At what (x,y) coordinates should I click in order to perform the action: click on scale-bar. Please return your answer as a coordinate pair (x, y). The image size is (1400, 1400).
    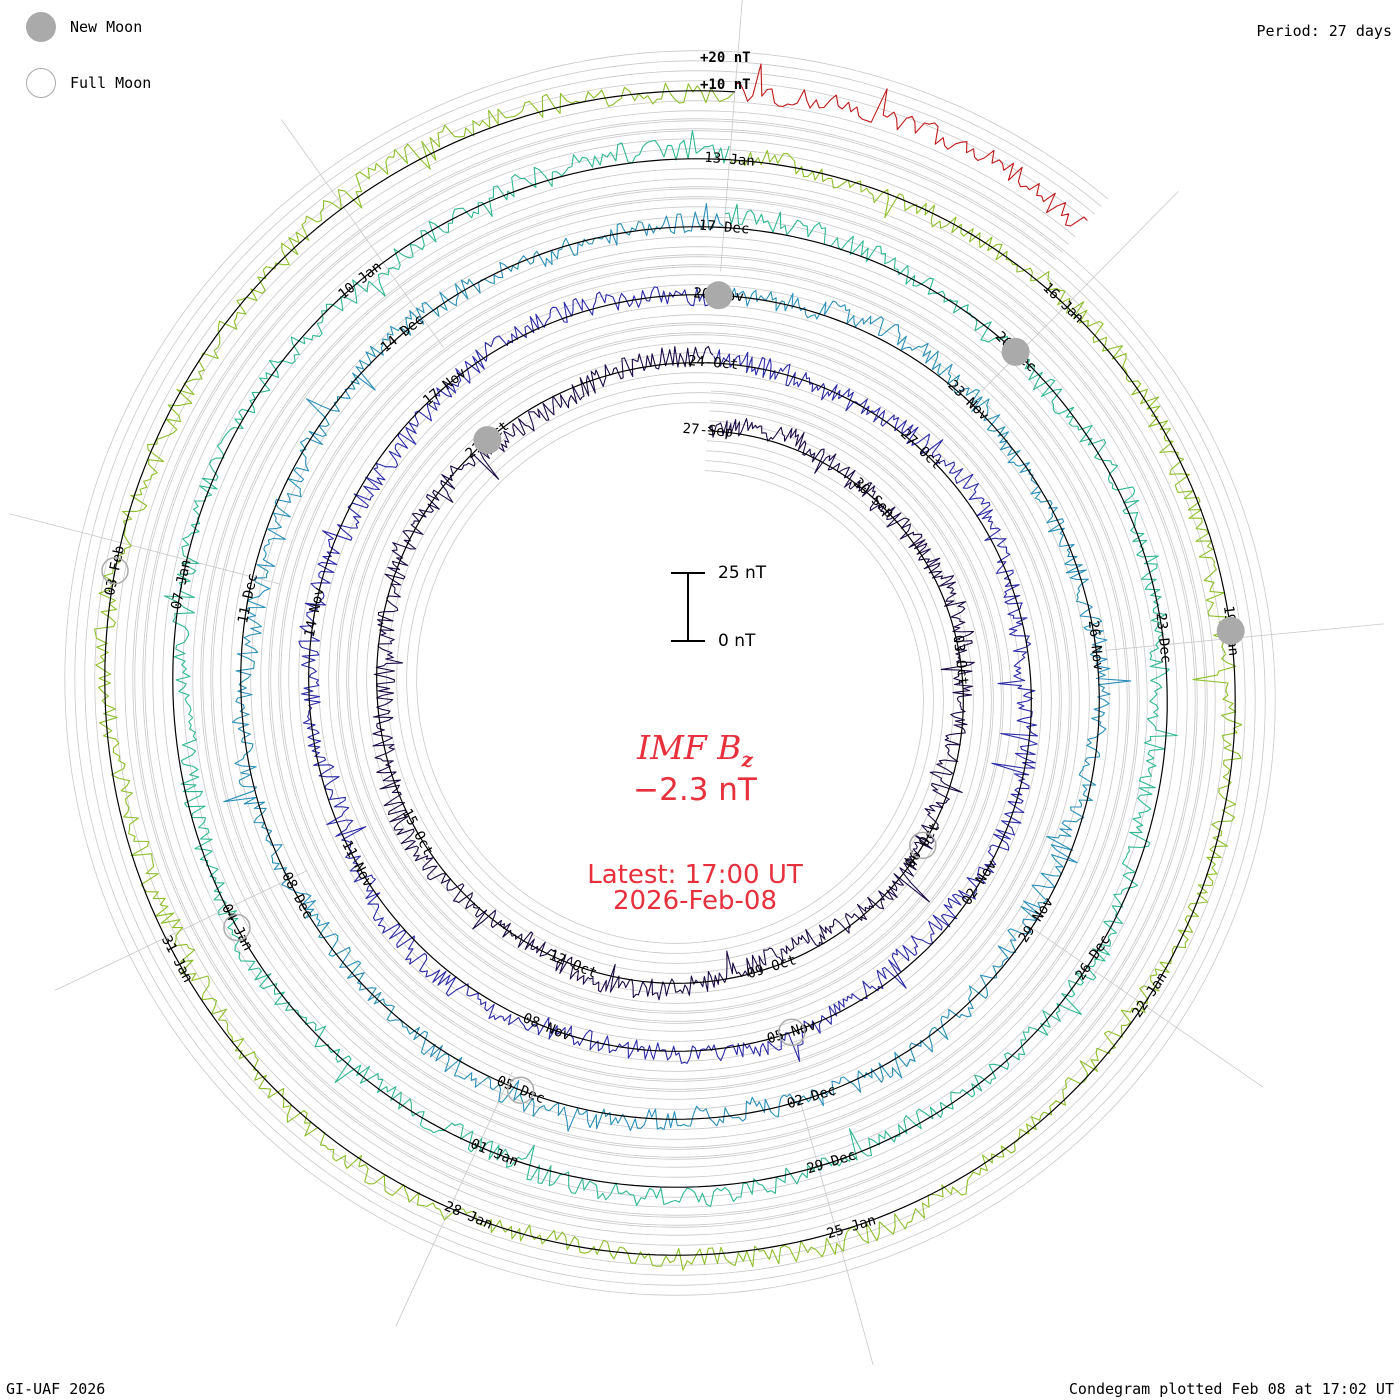
    Looking at the image, I should click on (688, 607).